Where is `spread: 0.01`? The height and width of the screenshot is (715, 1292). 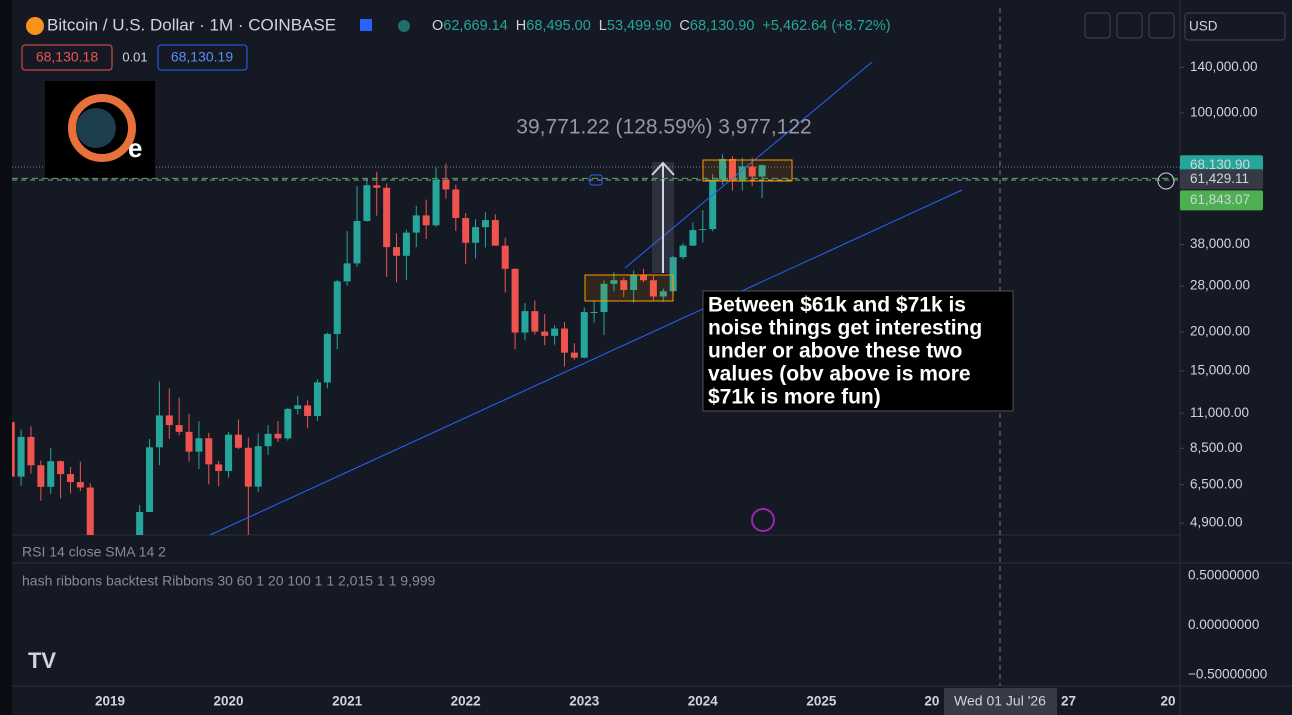
spread: 0.01 is located at coordinates (134, 56).